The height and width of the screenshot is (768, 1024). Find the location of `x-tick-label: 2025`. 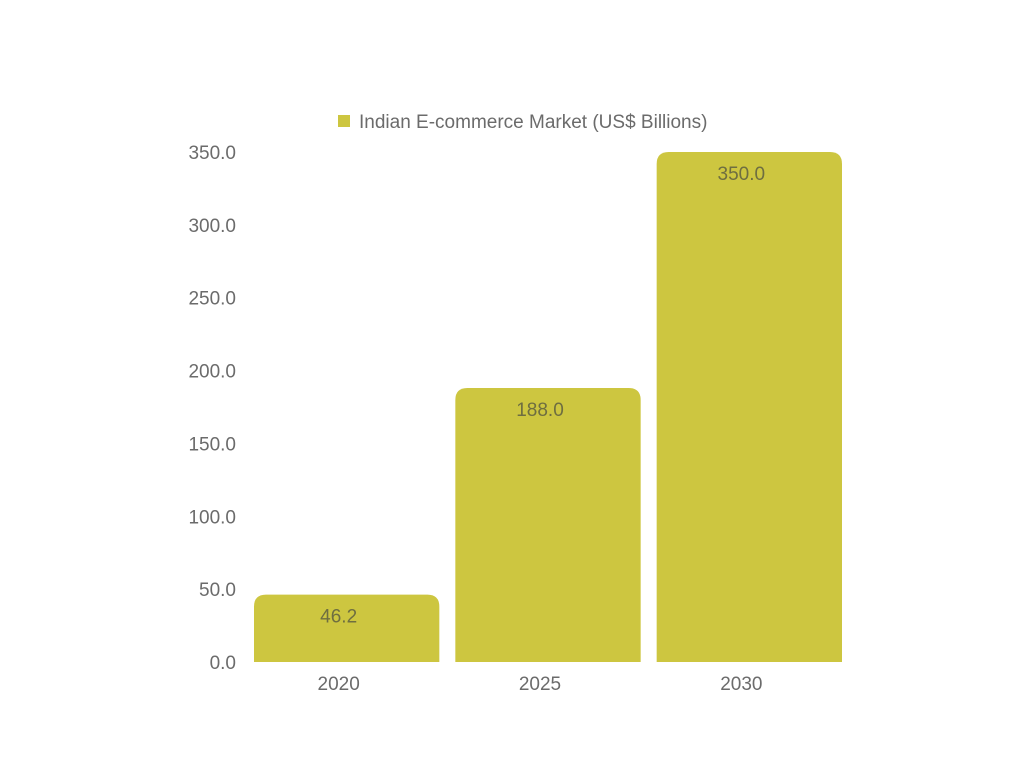

x-tick-label: 2025 is located at coordinates (540, 684).